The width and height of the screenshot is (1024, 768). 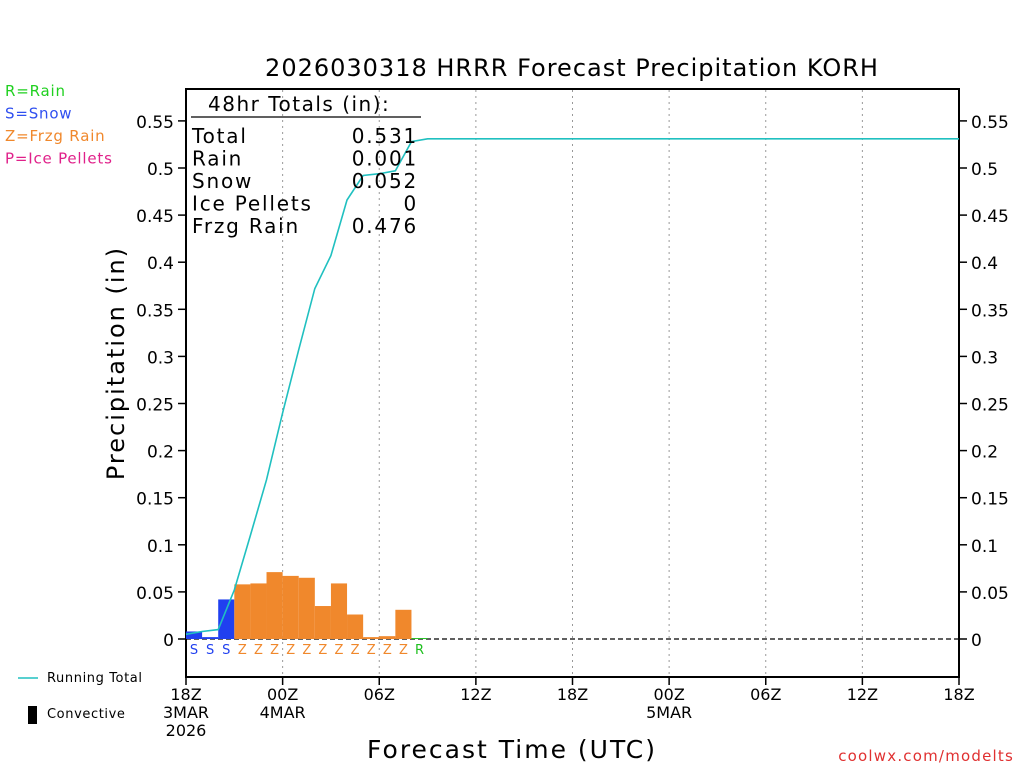 What do you see at coordinates (419, 650) in the screenshot?
I see `precip-type-code: R` at bounding box center [419, 650].